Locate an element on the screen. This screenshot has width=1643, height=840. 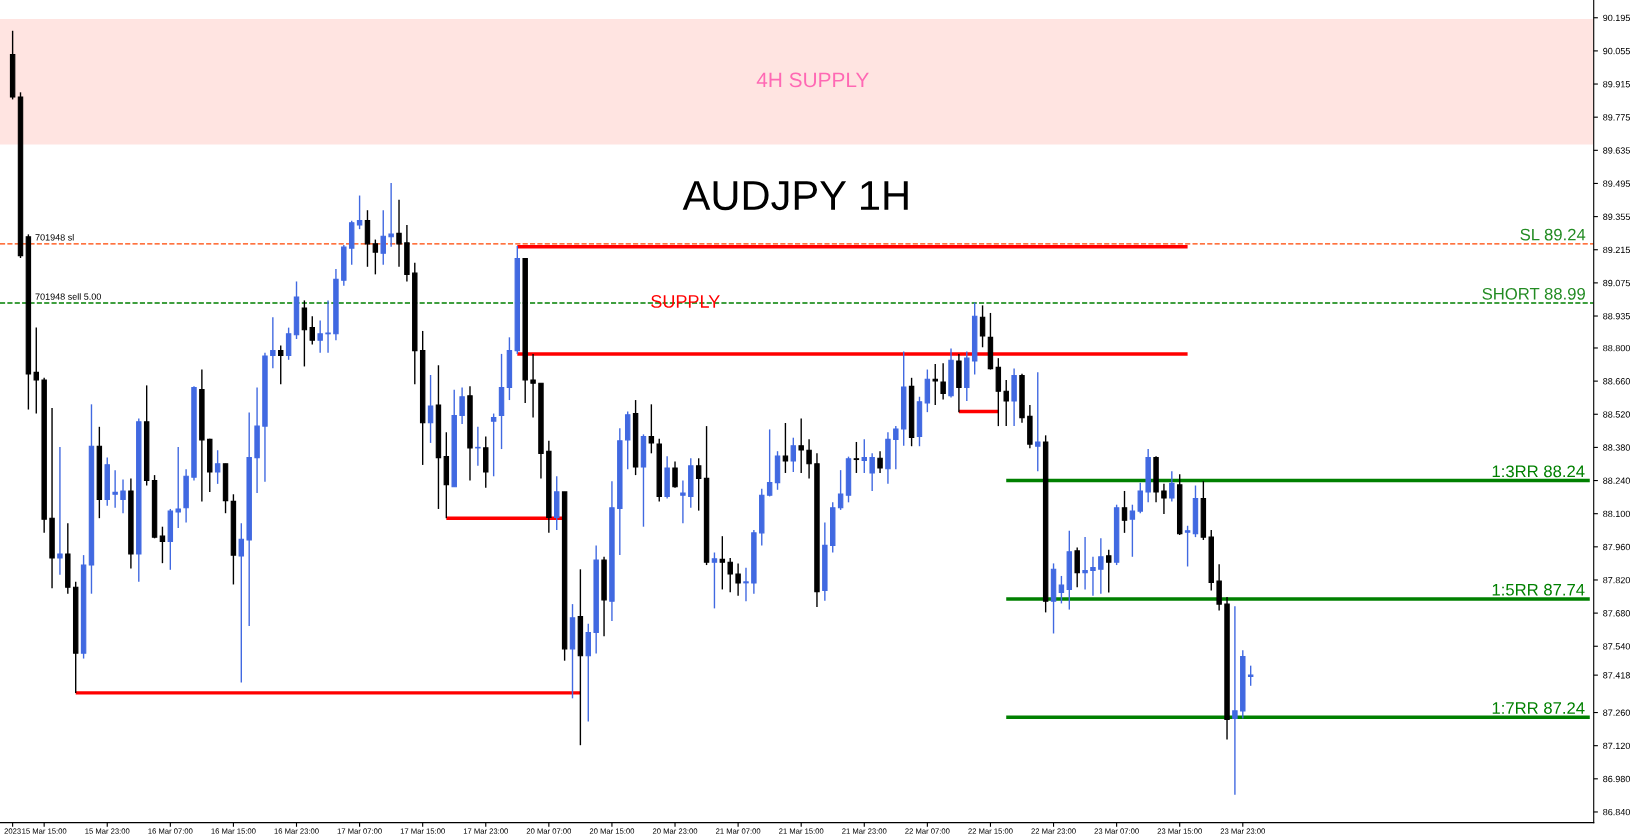
ref-line-label: SHORT 88.99 is located at coordinates (1533, 293).